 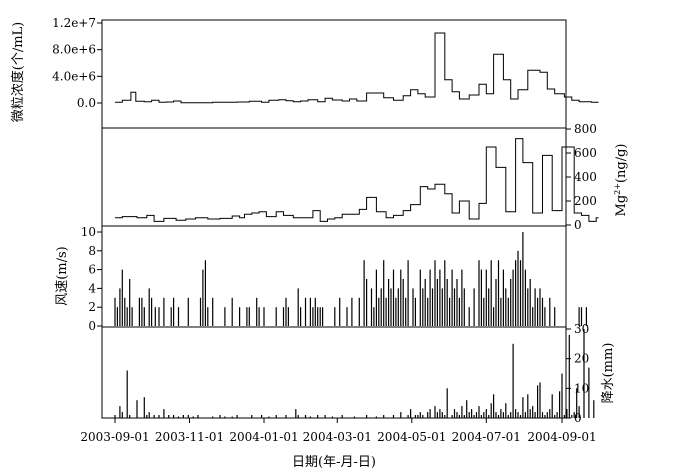 I want to click on mg-ylabel: Mg2+(ng/g), so click(x=621, y=180).